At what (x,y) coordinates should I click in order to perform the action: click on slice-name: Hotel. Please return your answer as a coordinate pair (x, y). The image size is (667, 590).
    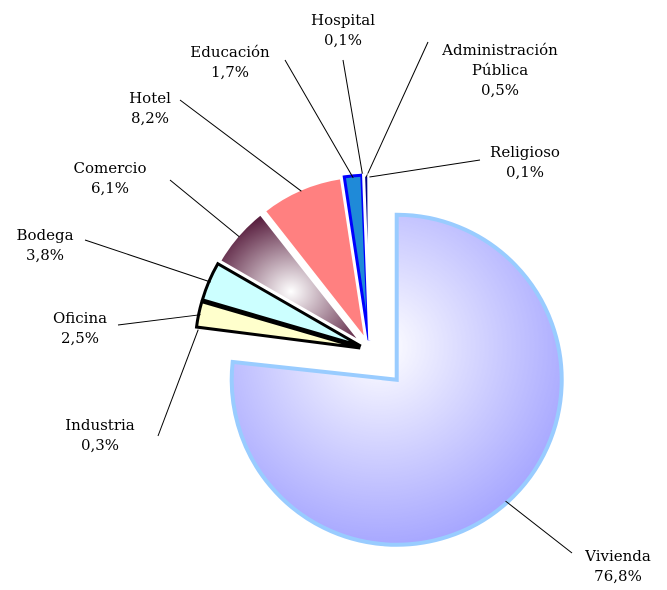
    Looking at the image, I should click on (150, 98).